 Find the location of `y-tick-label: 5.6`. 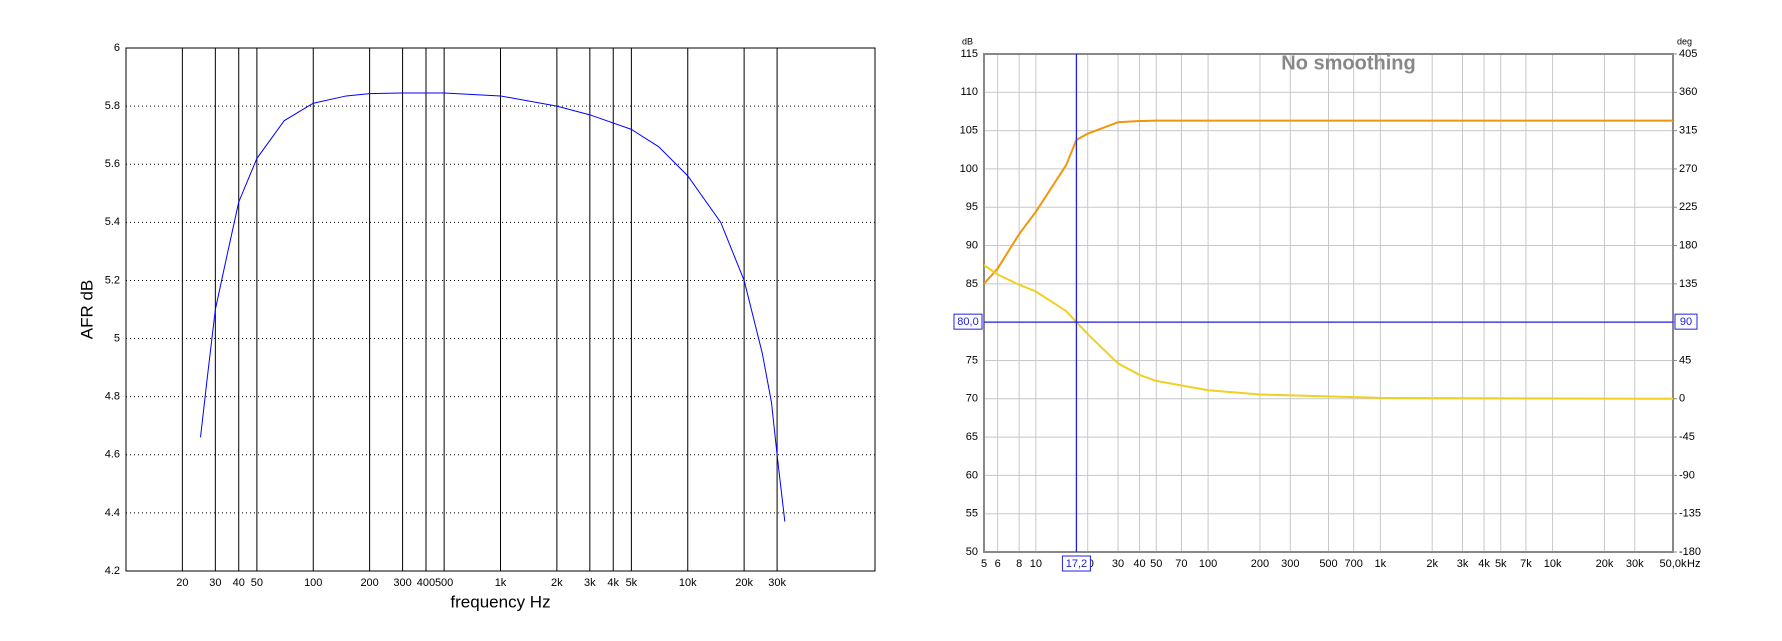

y-tick-label: 5.6 is located at coordinates (112, 164).